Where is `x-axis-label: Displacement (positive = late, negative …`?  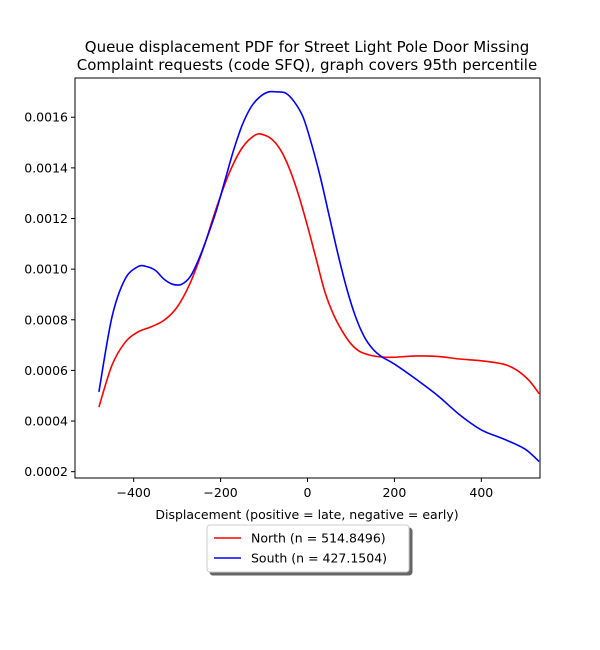 x-axis-label: Displacement (positive = late, negative … is located at coordinates (306, 514).